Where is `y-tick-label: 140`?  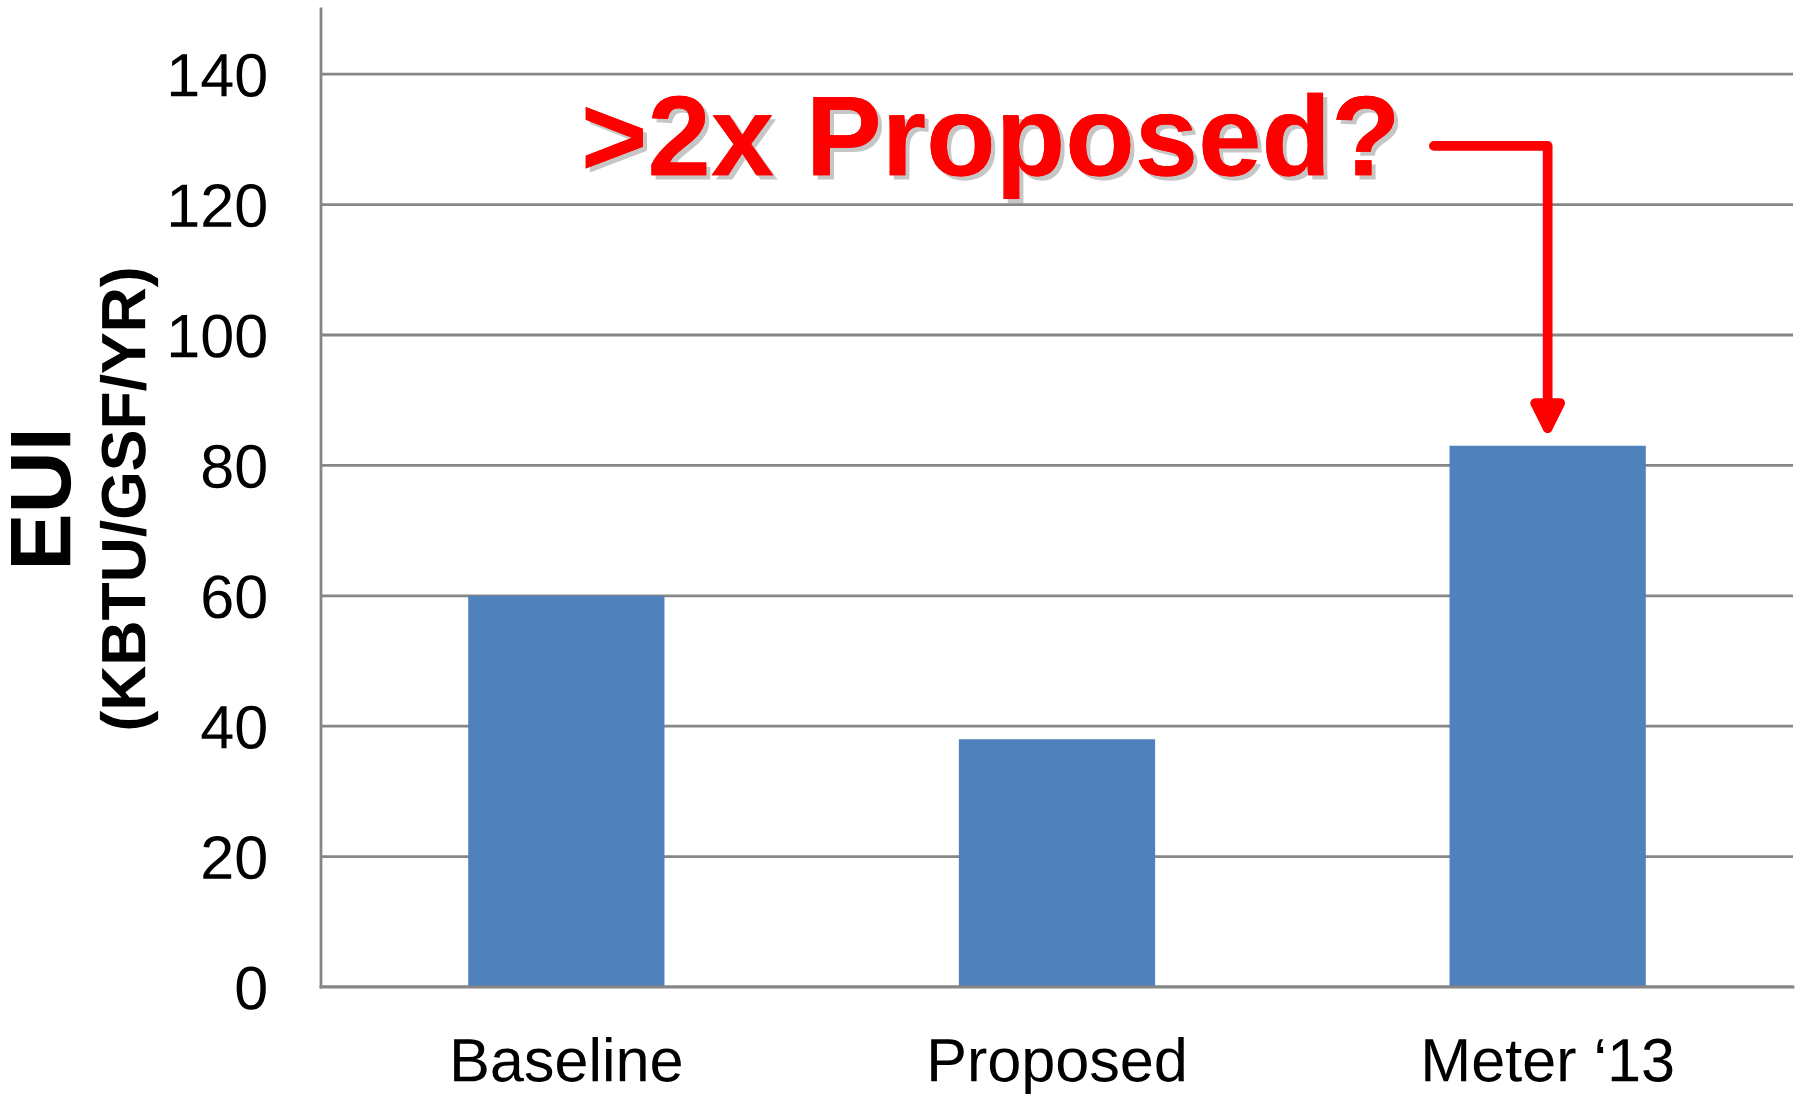
y-tick-label: 140 is located at coordinates (218, 75).